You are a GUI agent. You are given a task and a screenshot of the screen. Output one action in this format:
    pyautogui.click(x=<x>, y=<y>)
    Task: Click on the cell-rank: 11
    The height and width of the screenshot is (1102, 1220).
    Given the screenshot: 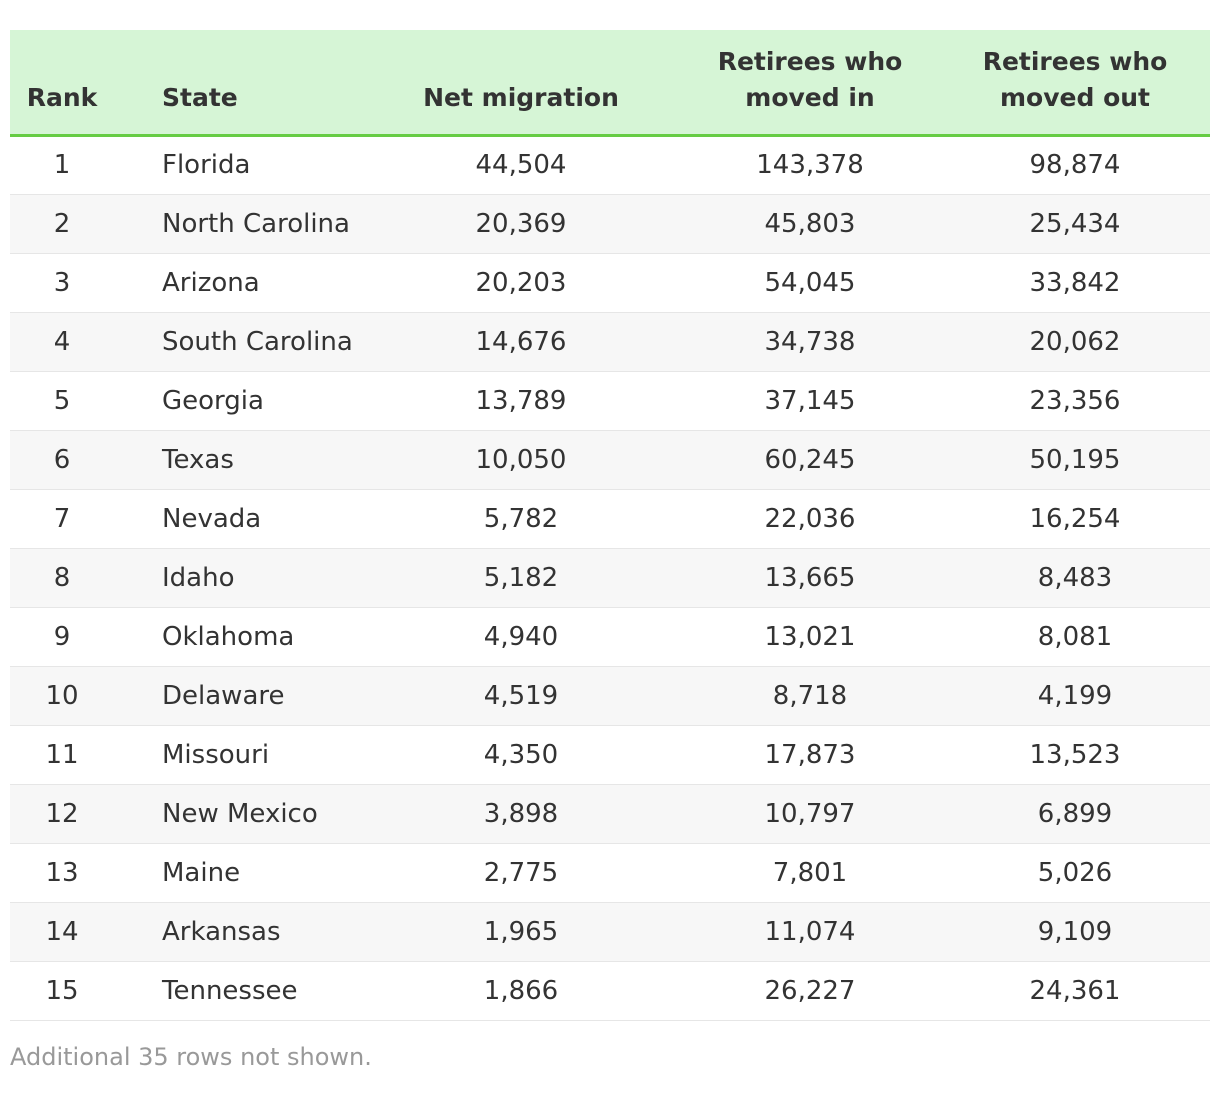 What is the action you would take?
    pyautogui.click(x=62, y=754)
    